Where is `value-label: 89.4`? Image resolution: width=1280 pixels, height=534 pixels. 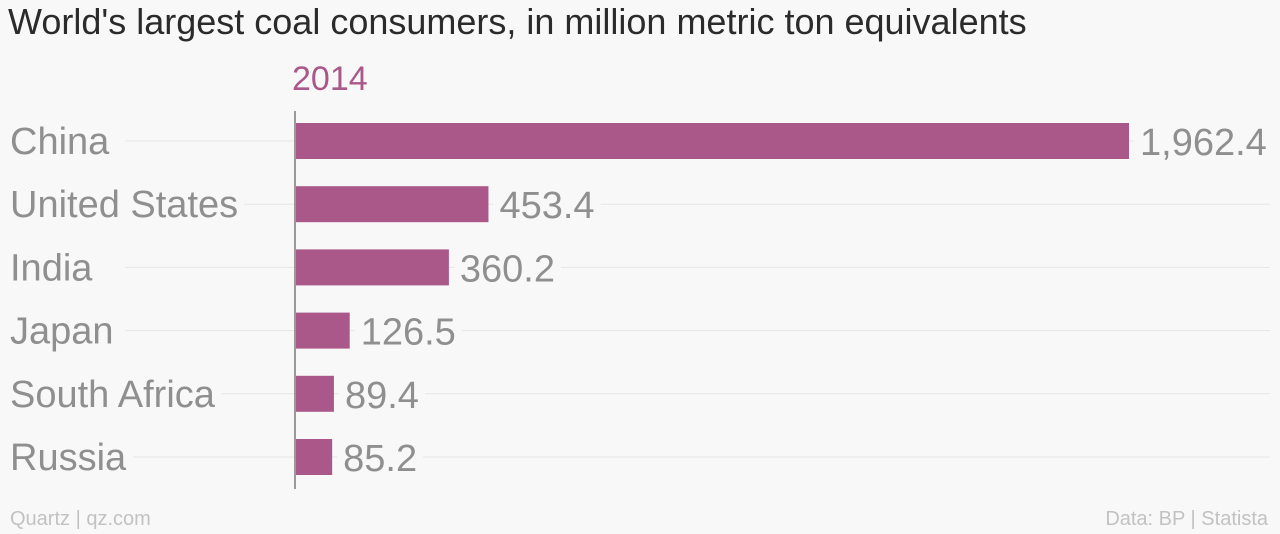 value-label: 89.4 is located at coordinates (382, 396).